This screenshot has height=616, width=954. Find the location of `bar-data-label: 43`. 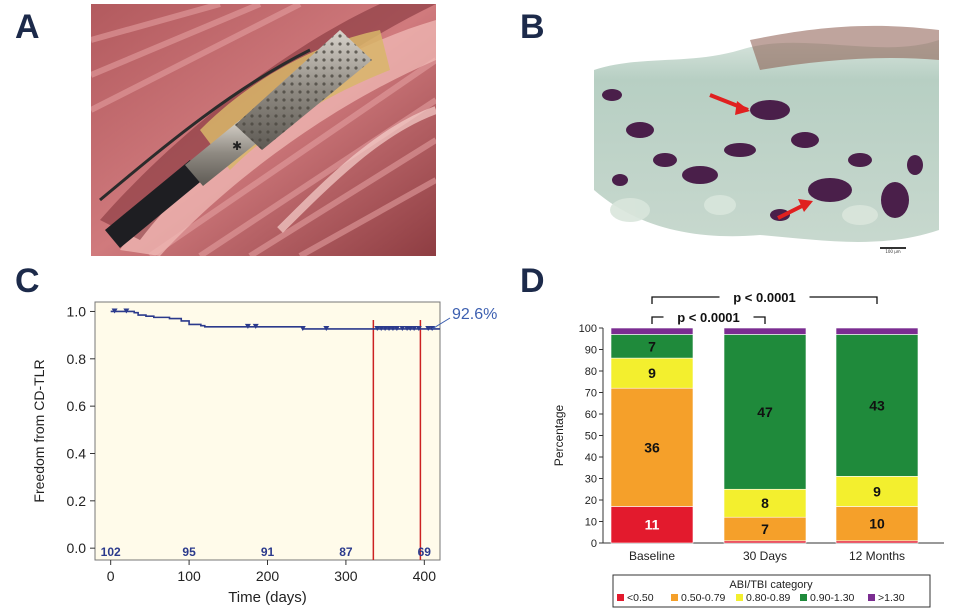

bar-data-label: 43 is located at coordinates (877, 405).